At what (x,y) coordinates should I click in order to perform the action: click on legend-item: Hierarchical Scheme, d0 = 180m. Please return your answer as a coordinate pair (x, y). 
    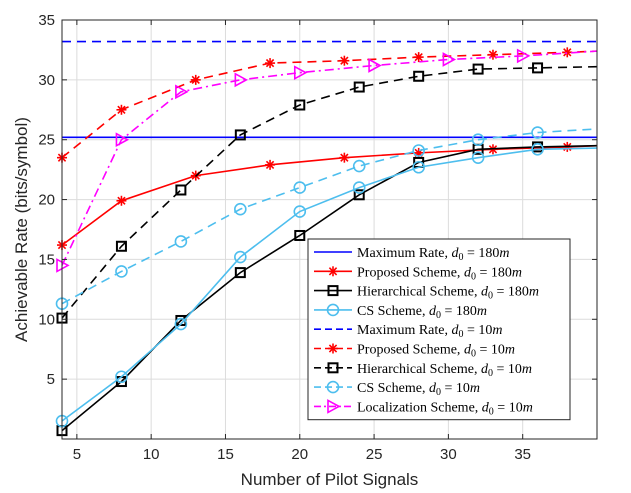
    Looking at the image, I should click on (426, 293).